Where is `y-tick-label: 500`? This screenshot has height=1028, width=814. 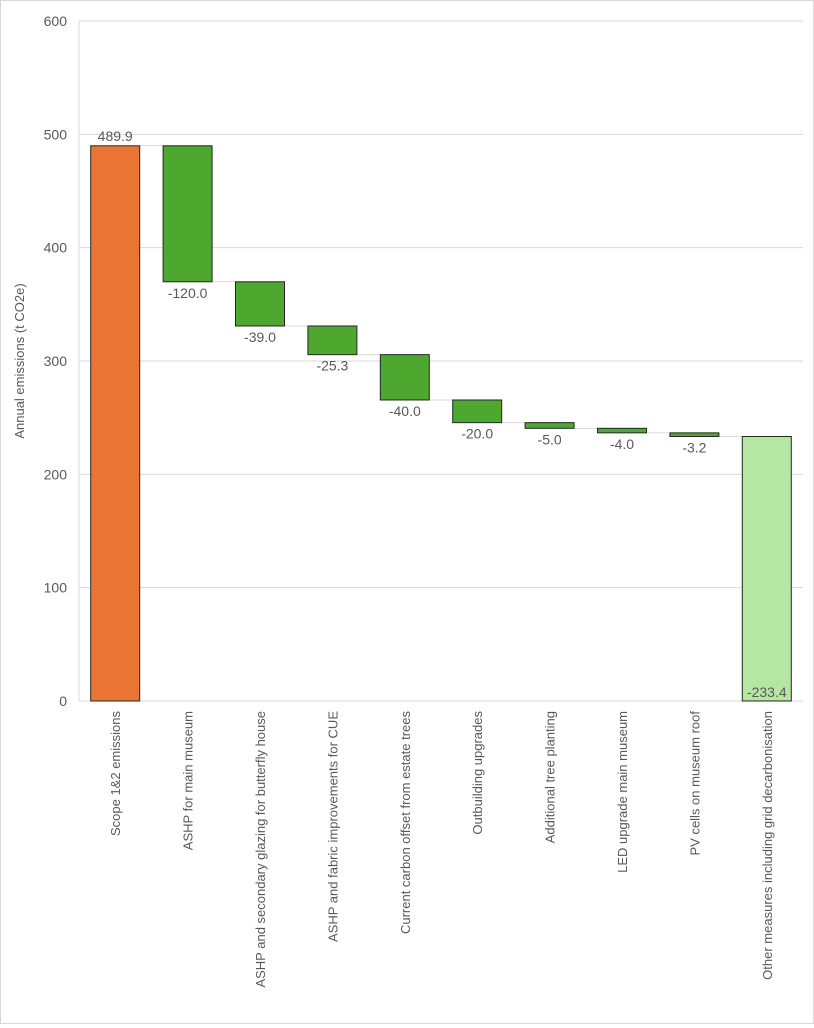
y-tick-label: 500 is located at coordinates (56, 134).